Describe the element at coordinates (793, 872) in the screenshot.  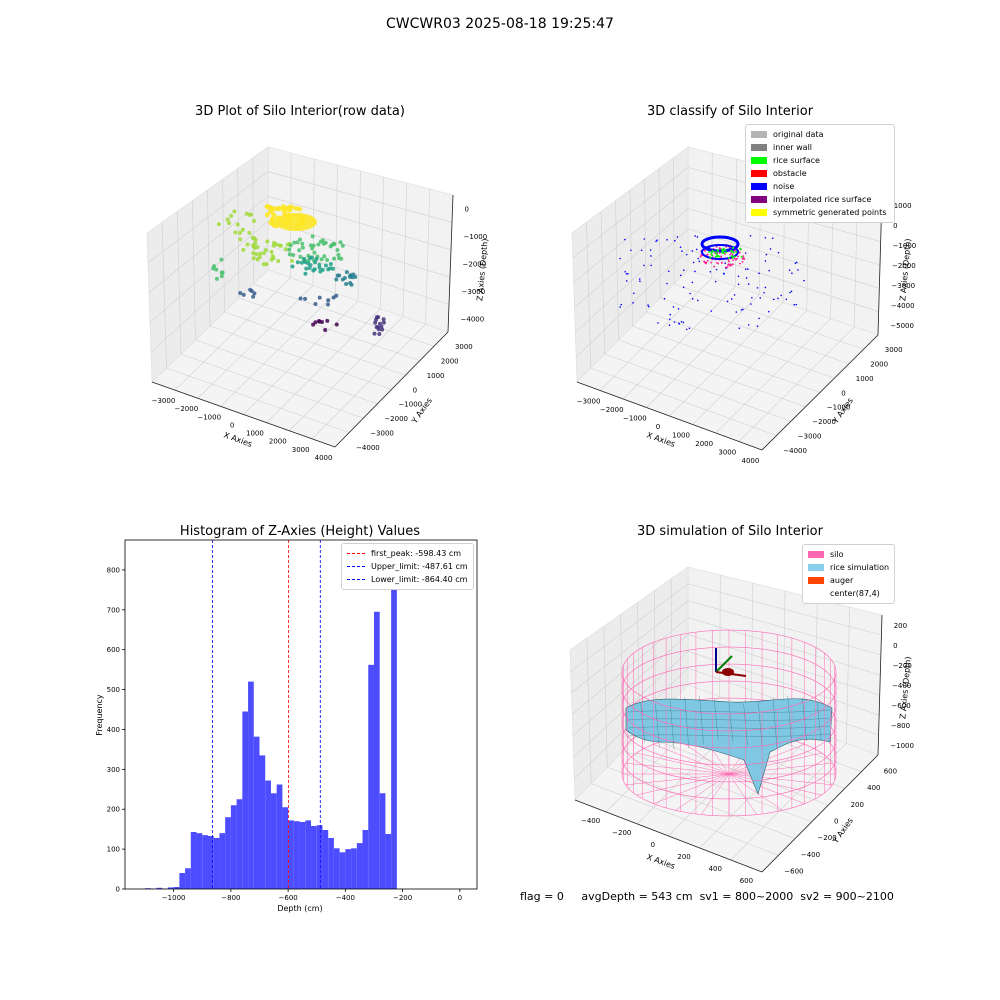
I see `y-tick-label: −600` at that location.